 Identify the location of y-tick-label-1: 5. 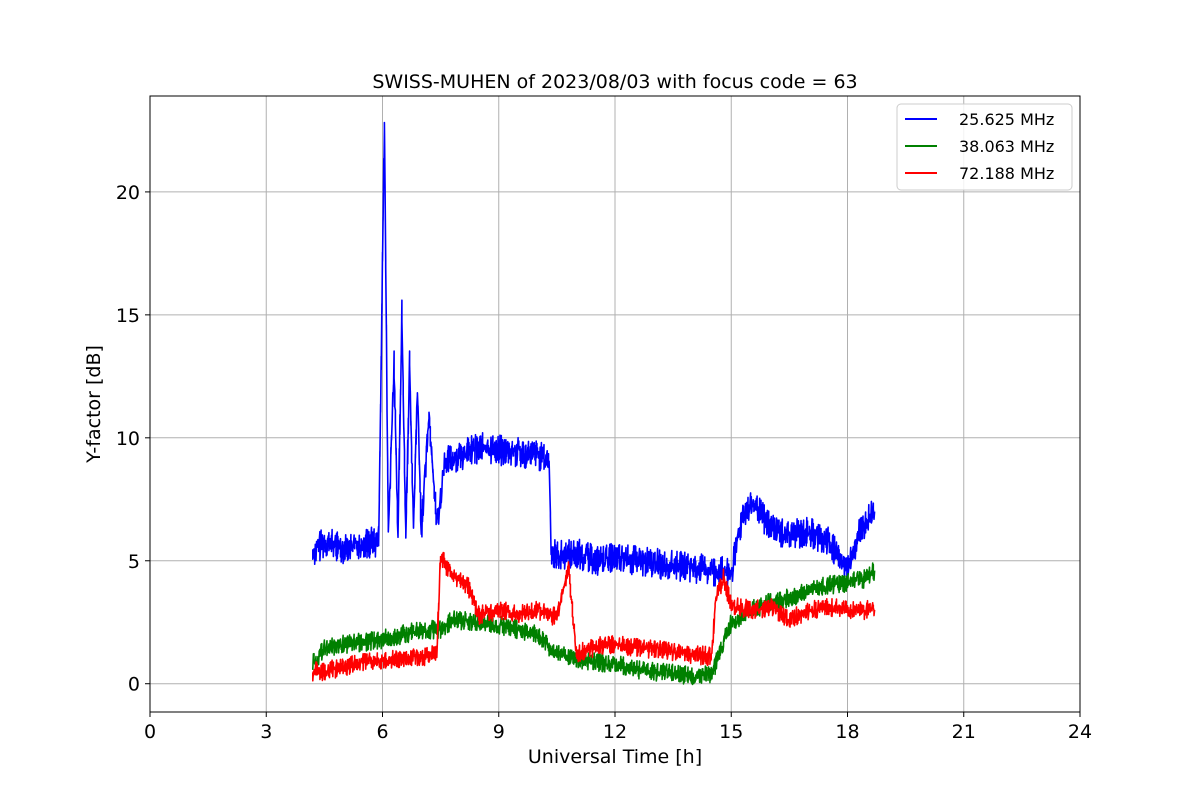
(134, 562).